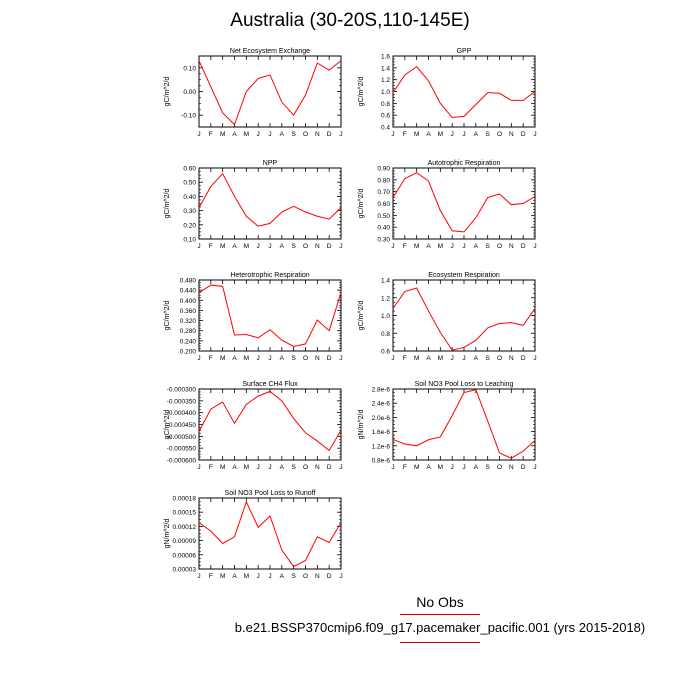  Describe the element at coordinates (385, 57) in the screenshot. I see `y-tick-label: 1.6` at that location.